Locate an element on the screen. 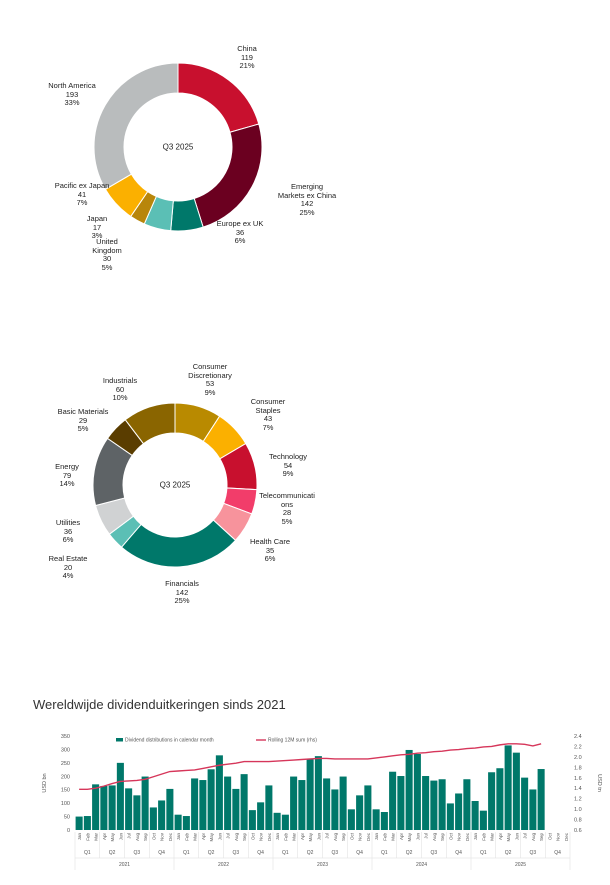  y-tick-label: 250 is located at coordinates (65, 764).